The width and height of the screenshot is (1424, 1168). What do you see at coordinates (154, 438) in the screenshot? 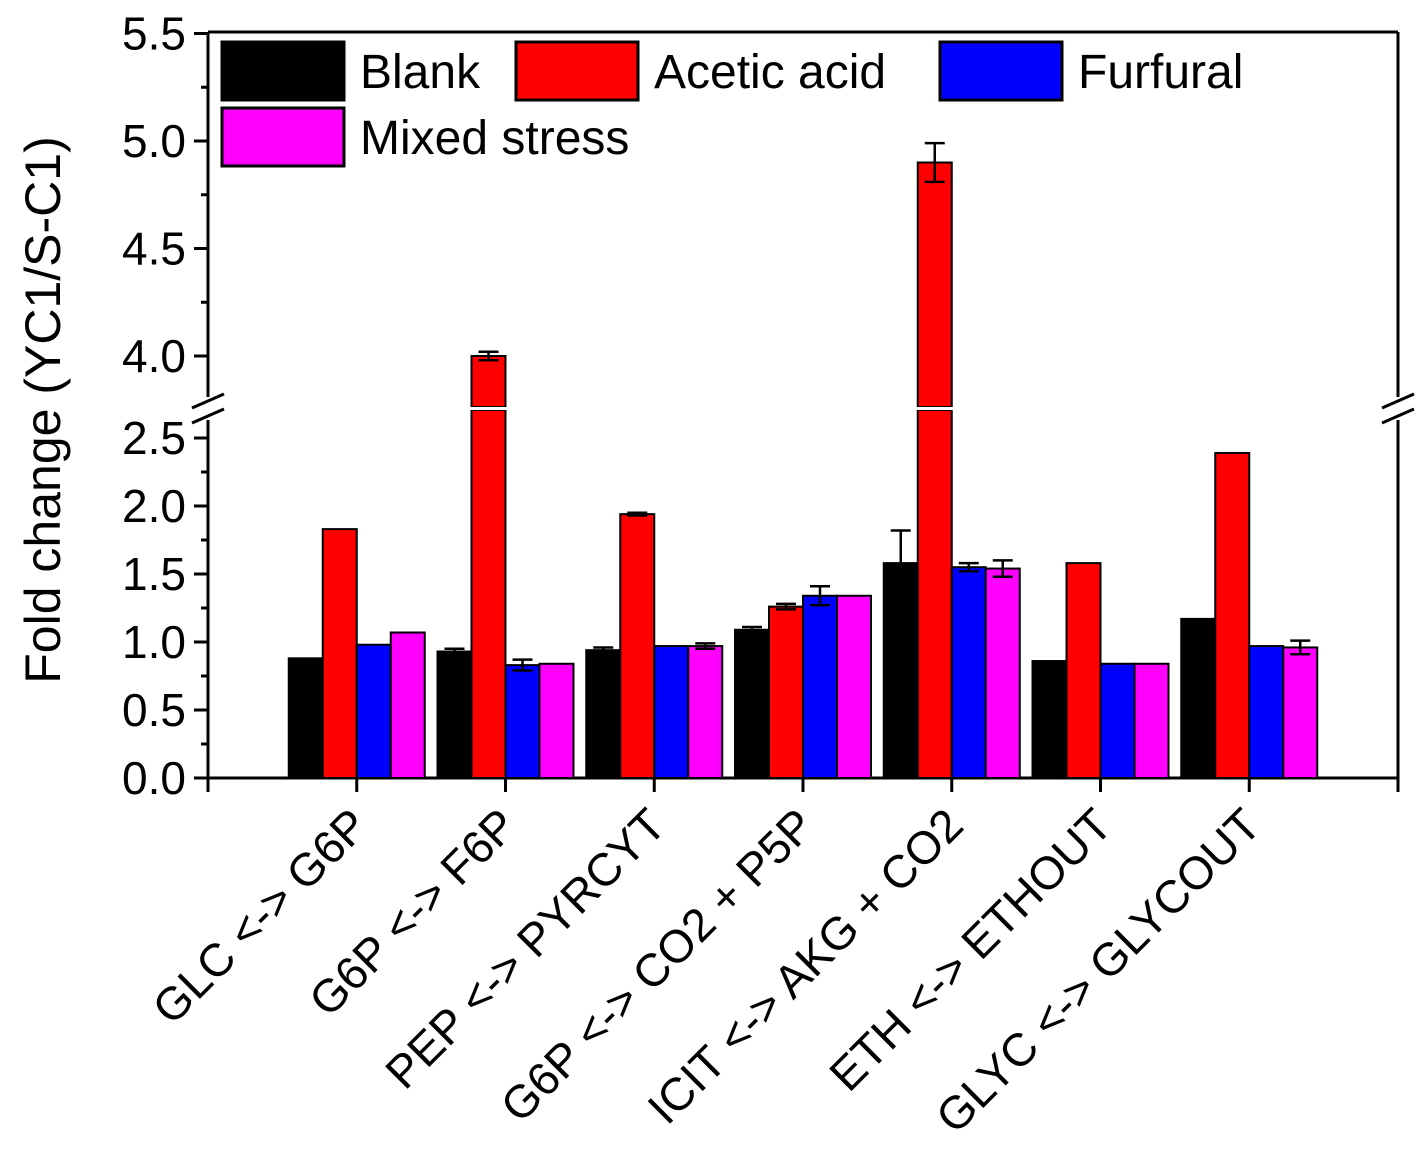
I see `y-tick-label: 2.5` at bounding box center [154, 438].